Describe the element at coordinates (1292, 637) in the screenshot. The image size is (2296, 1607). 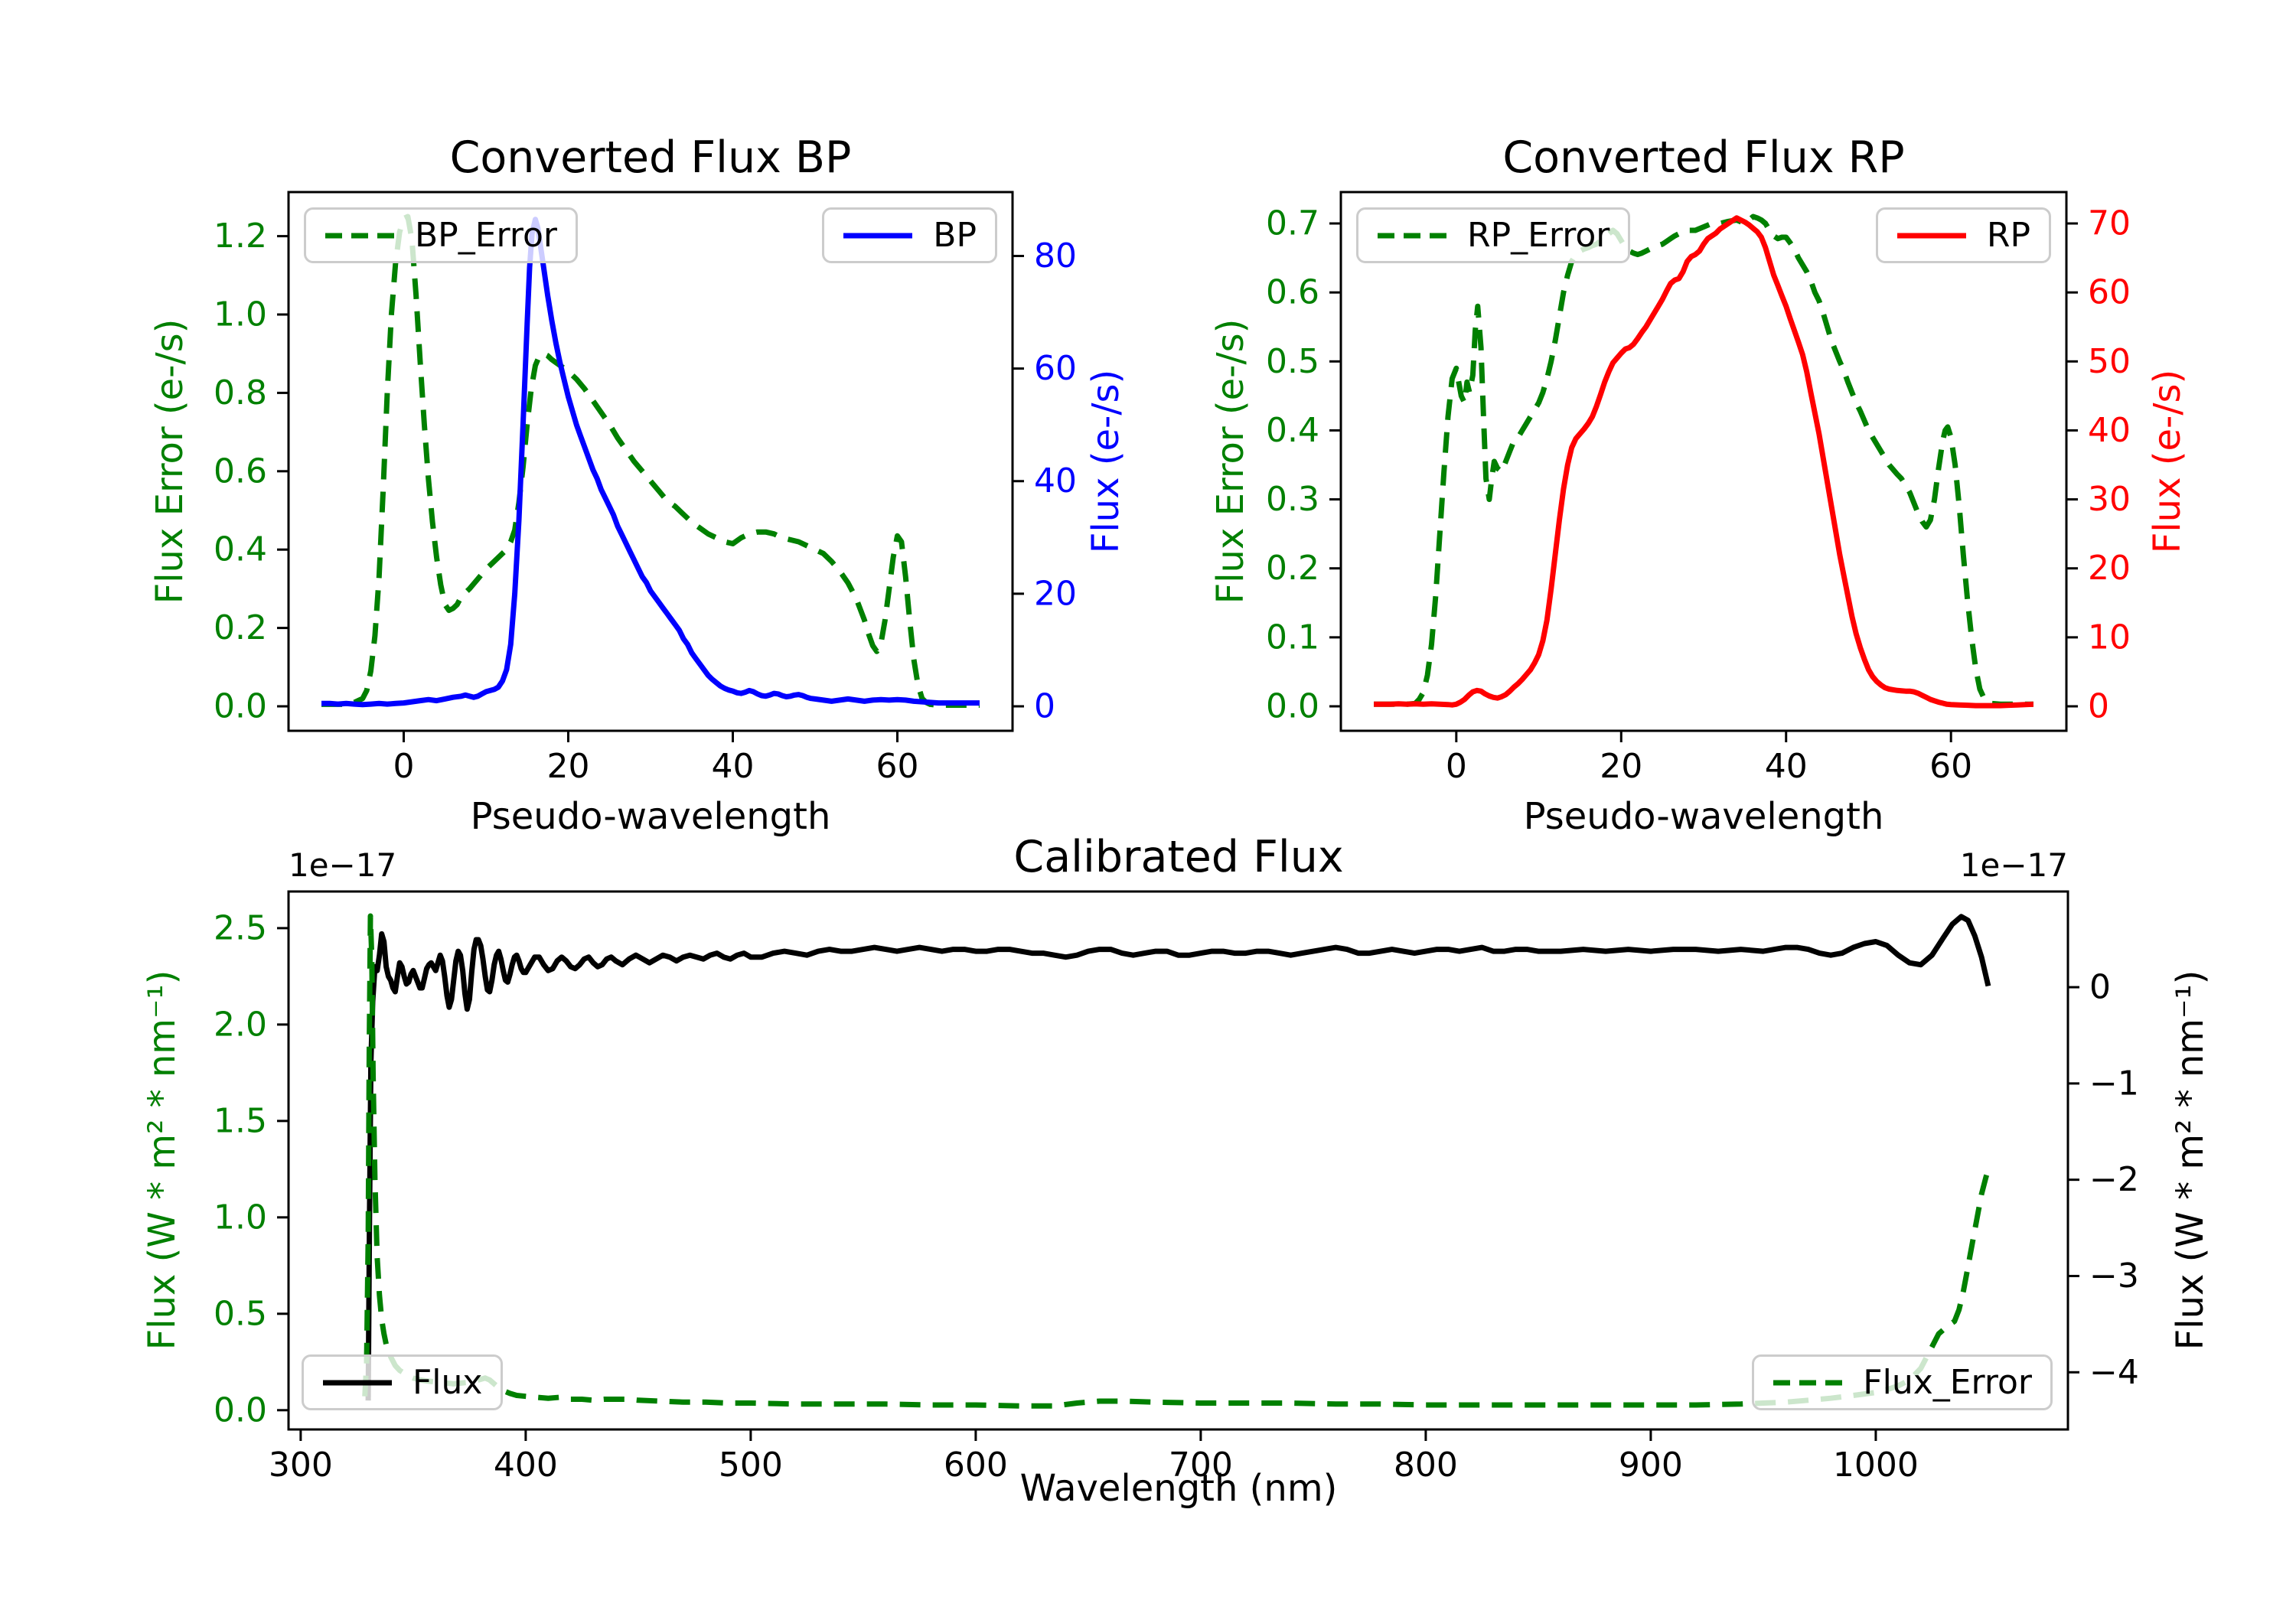
I see `y-tick-label: 0.1` at that location.